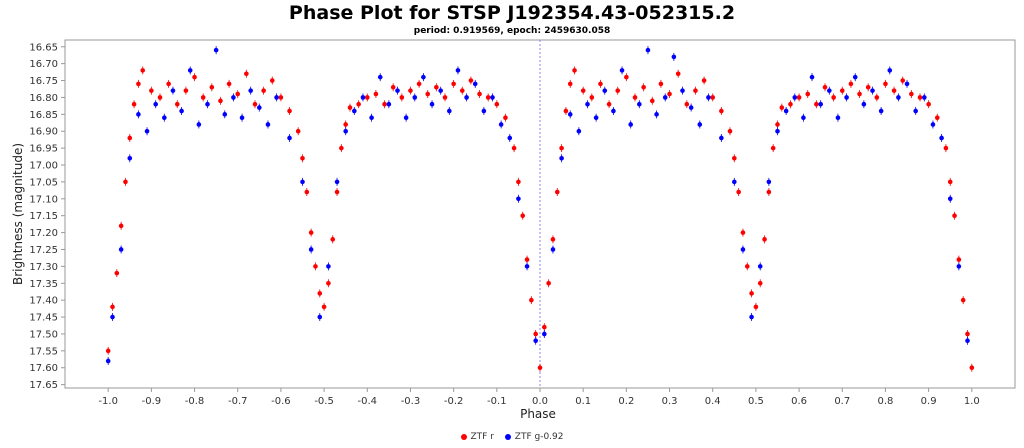 Image resolution: width=1024 pixels, height=448 pixels. Describe the element at coordinates (43, 115) in the screenshot. I see `y-tick-label: 16.85` at that location.